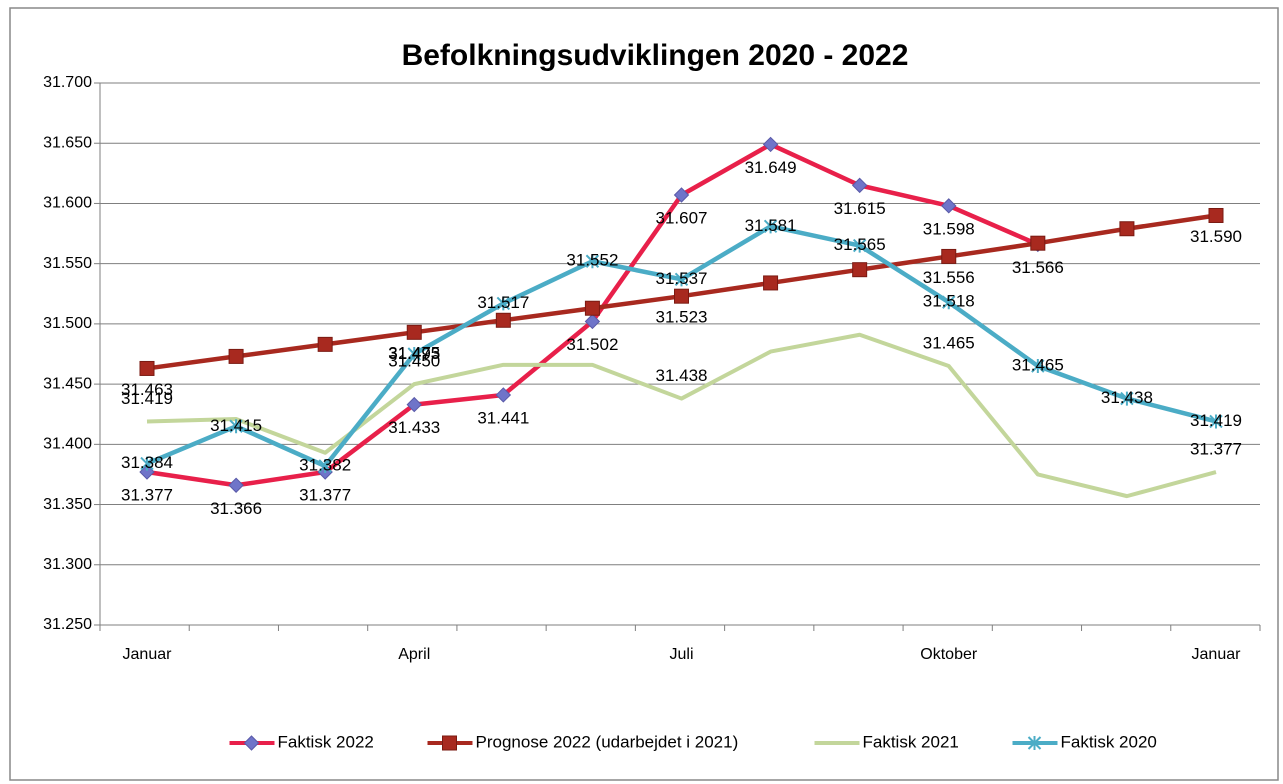  Describe the element at coordinates (67, 203) in the screenshot. I see `y-tick-label: 31.600` at that location.